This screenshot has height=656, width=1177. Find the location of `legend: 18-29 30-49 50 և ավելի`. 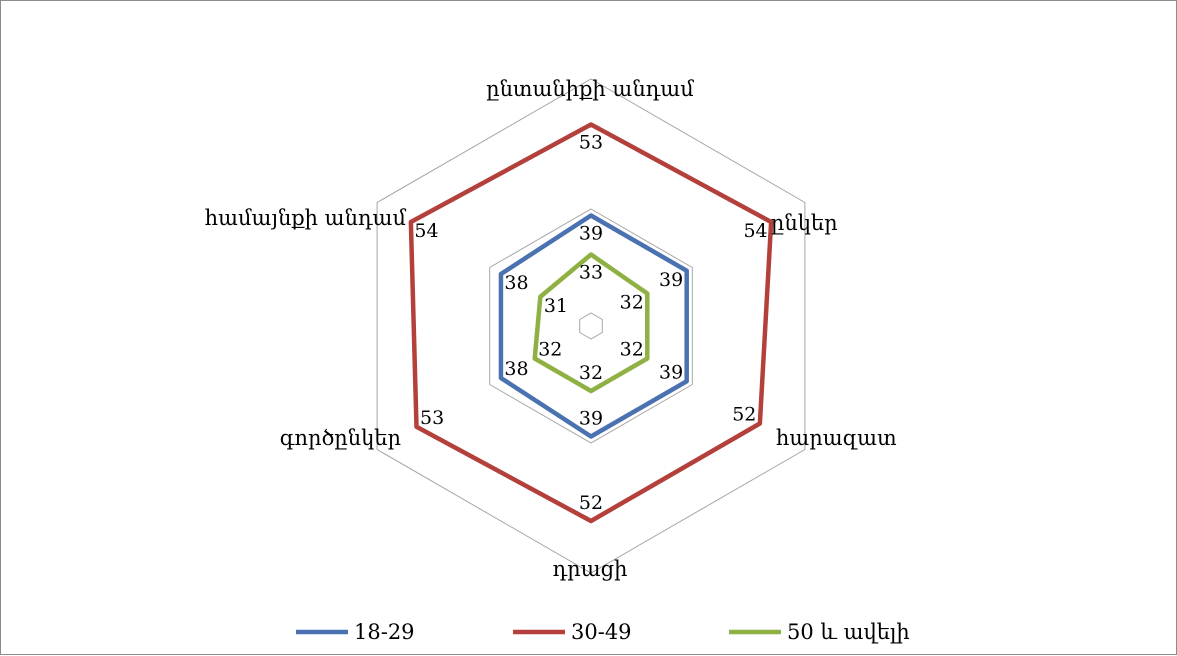

legend: 18-29 30-49 50 և ավելի is located at coordinates (603, 632).